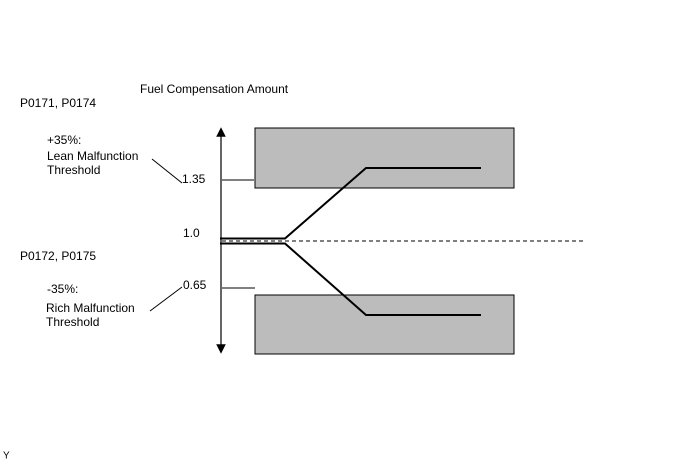 Image resolution: width=688 pixels, height=463 pixels. Describe the element at coordinates (6, 456) in the screenshot. I see `footer: Y` at that location.